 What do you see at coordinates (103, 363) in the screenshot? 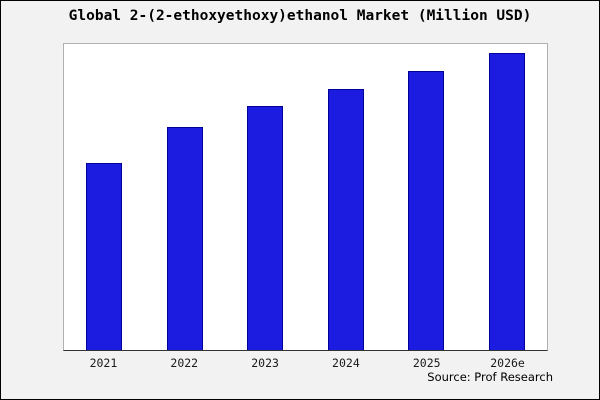
I see `x-tick-label: 2021` at bounding box center [103, 363].